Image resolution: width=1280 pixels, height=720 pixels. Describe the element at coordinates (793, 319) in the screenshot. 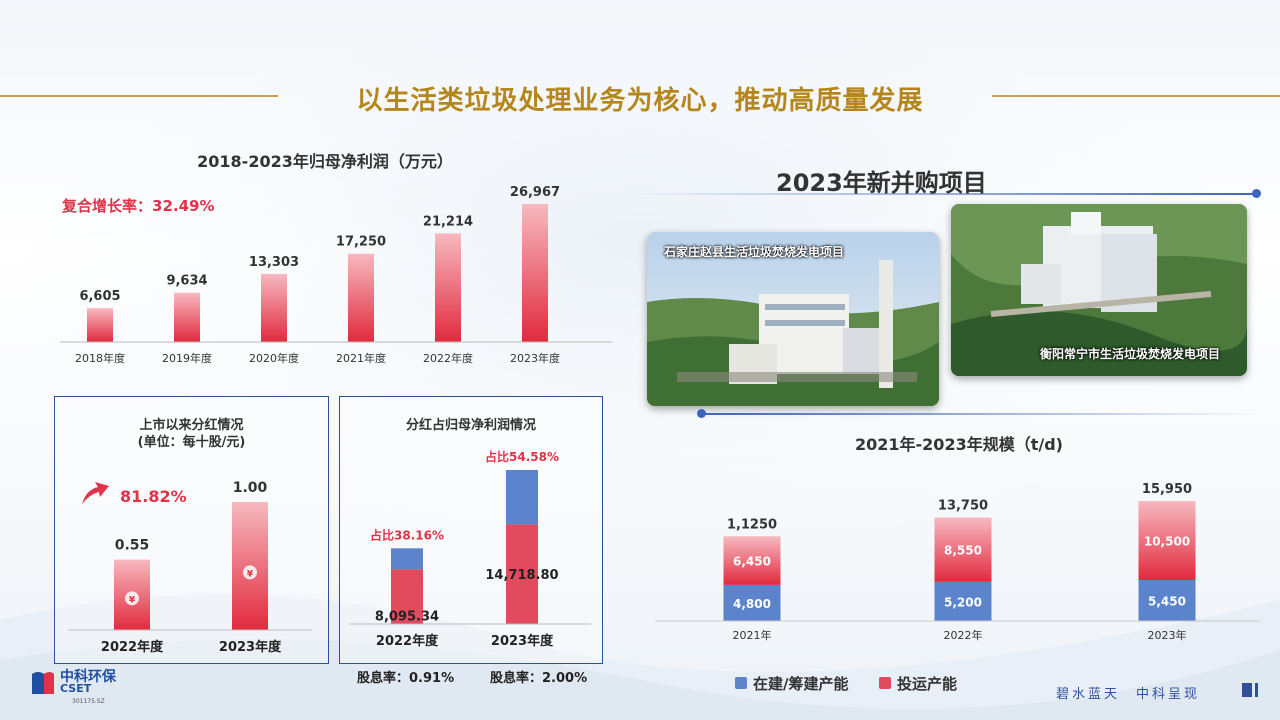

I see `project-photo-zhaoxian` at that location.